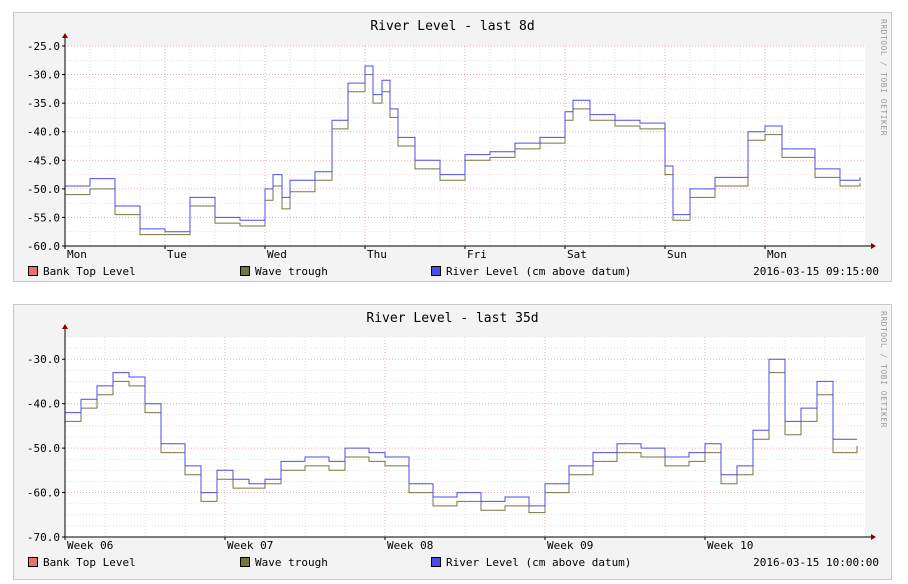 This screenshot has width=908, height=584. I want to click on x-tick-label: Wed, so click(277, 254).